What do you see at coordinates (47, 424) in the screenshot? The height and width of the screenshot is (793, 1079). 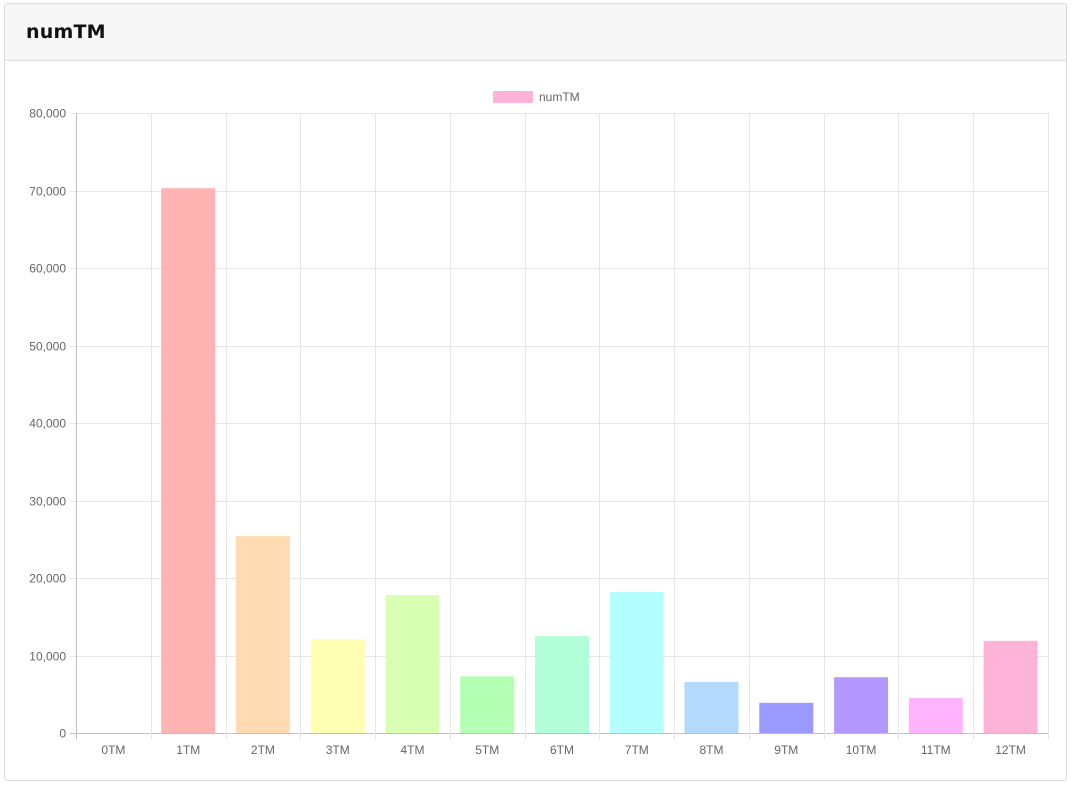 I see `y-tick-label: 40,000` at bounding box center [47, 424].